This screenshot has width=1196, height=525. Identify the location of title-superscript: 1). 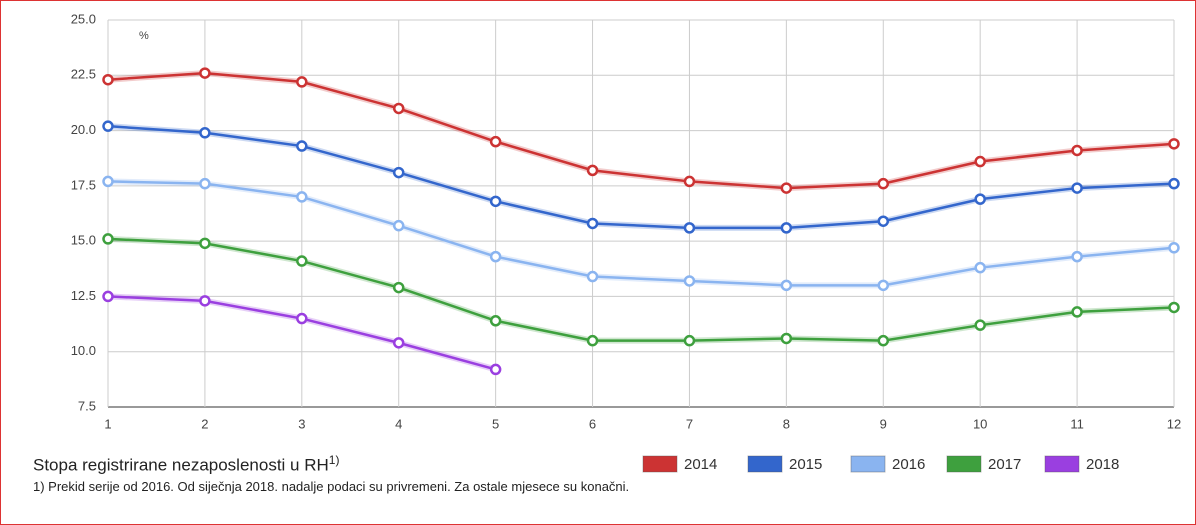
(334, 460).